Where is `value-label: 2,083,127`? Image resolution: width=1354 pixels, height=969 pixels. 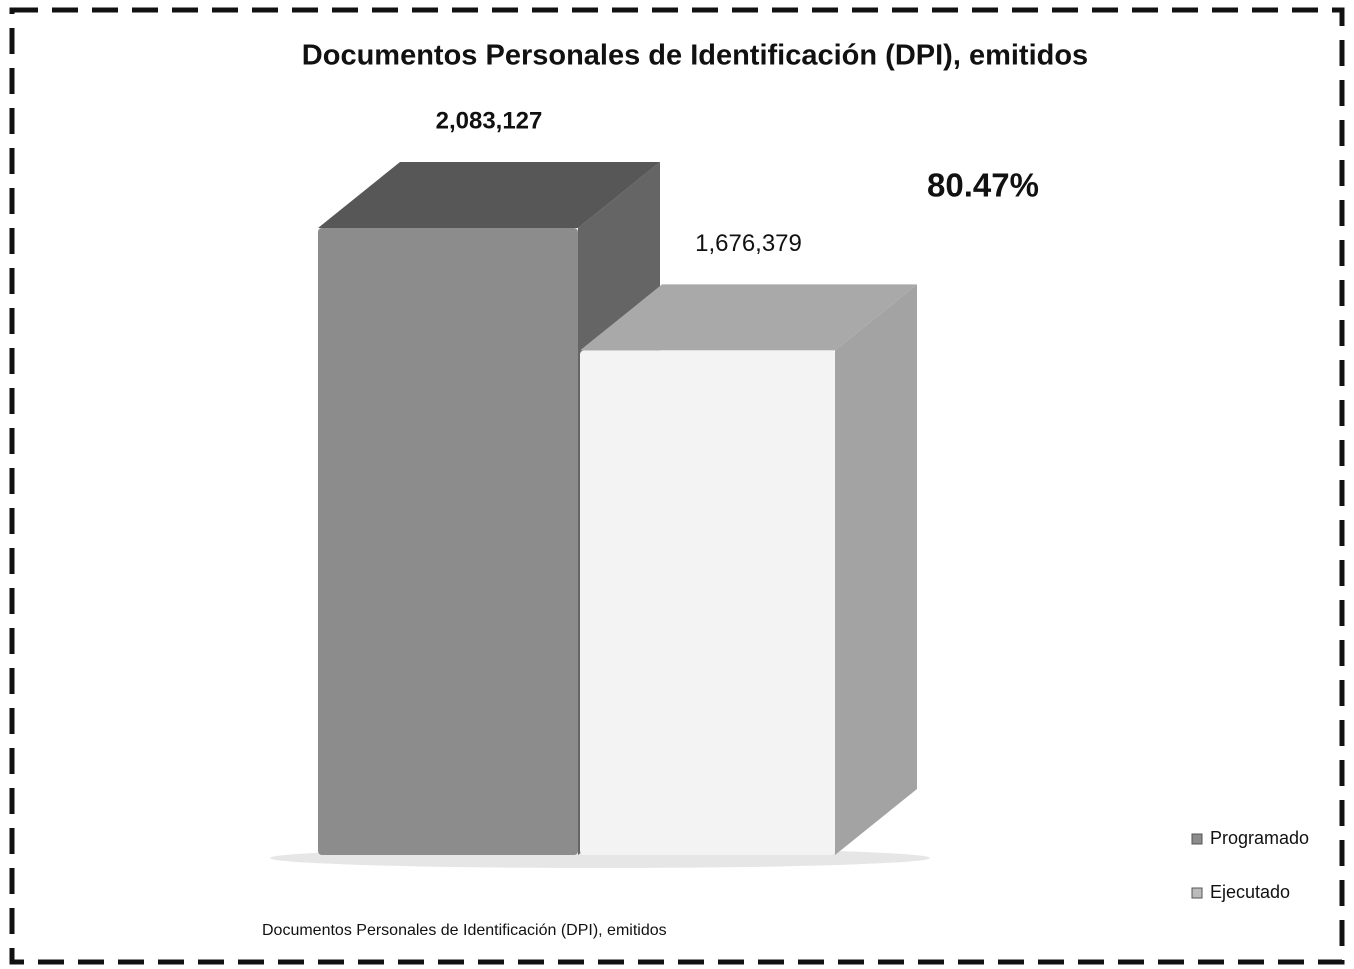 value-label: 2,083,127 is located at coordinates (489, 120).